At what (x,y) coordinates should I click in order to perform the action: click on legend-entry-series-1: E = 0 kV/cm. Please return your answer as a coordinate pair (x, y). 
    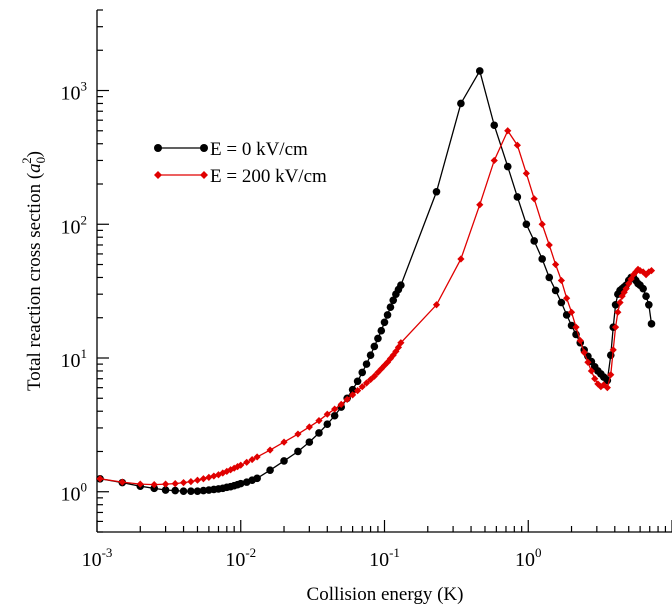
    Looking at the image, I should click on (231, 149).